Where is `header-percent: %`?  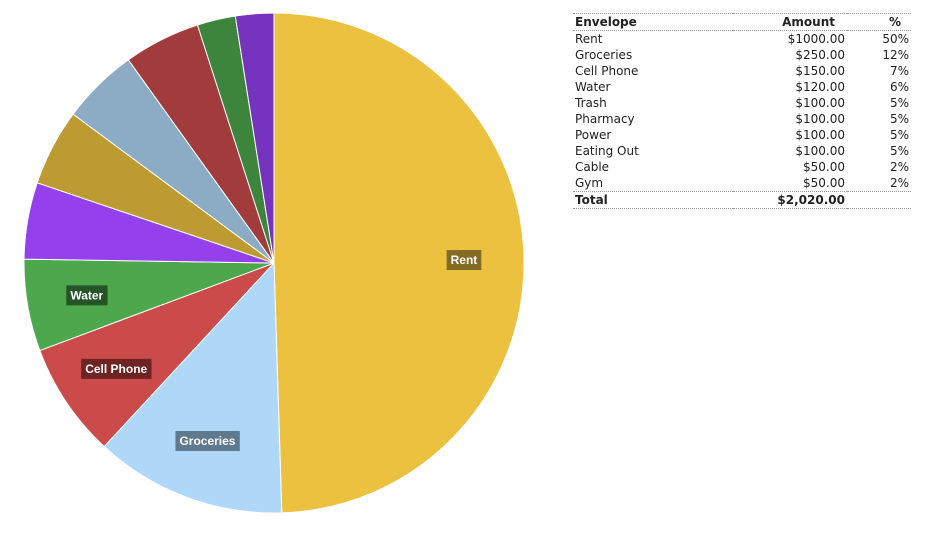 header-percent: % is located at coordinates (879, 22).